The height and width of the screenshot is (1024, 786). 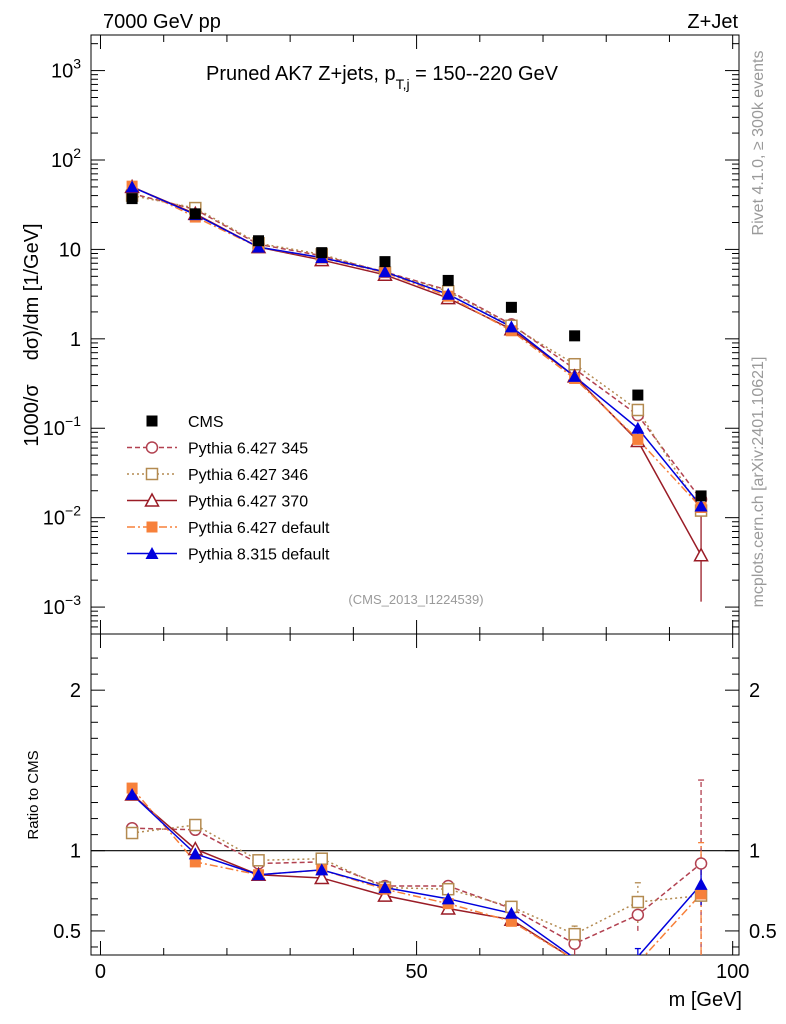 I want to click on main-ylabel: 1000/σ dσ)/dm [1/GeV], so click(x=32, y=334).